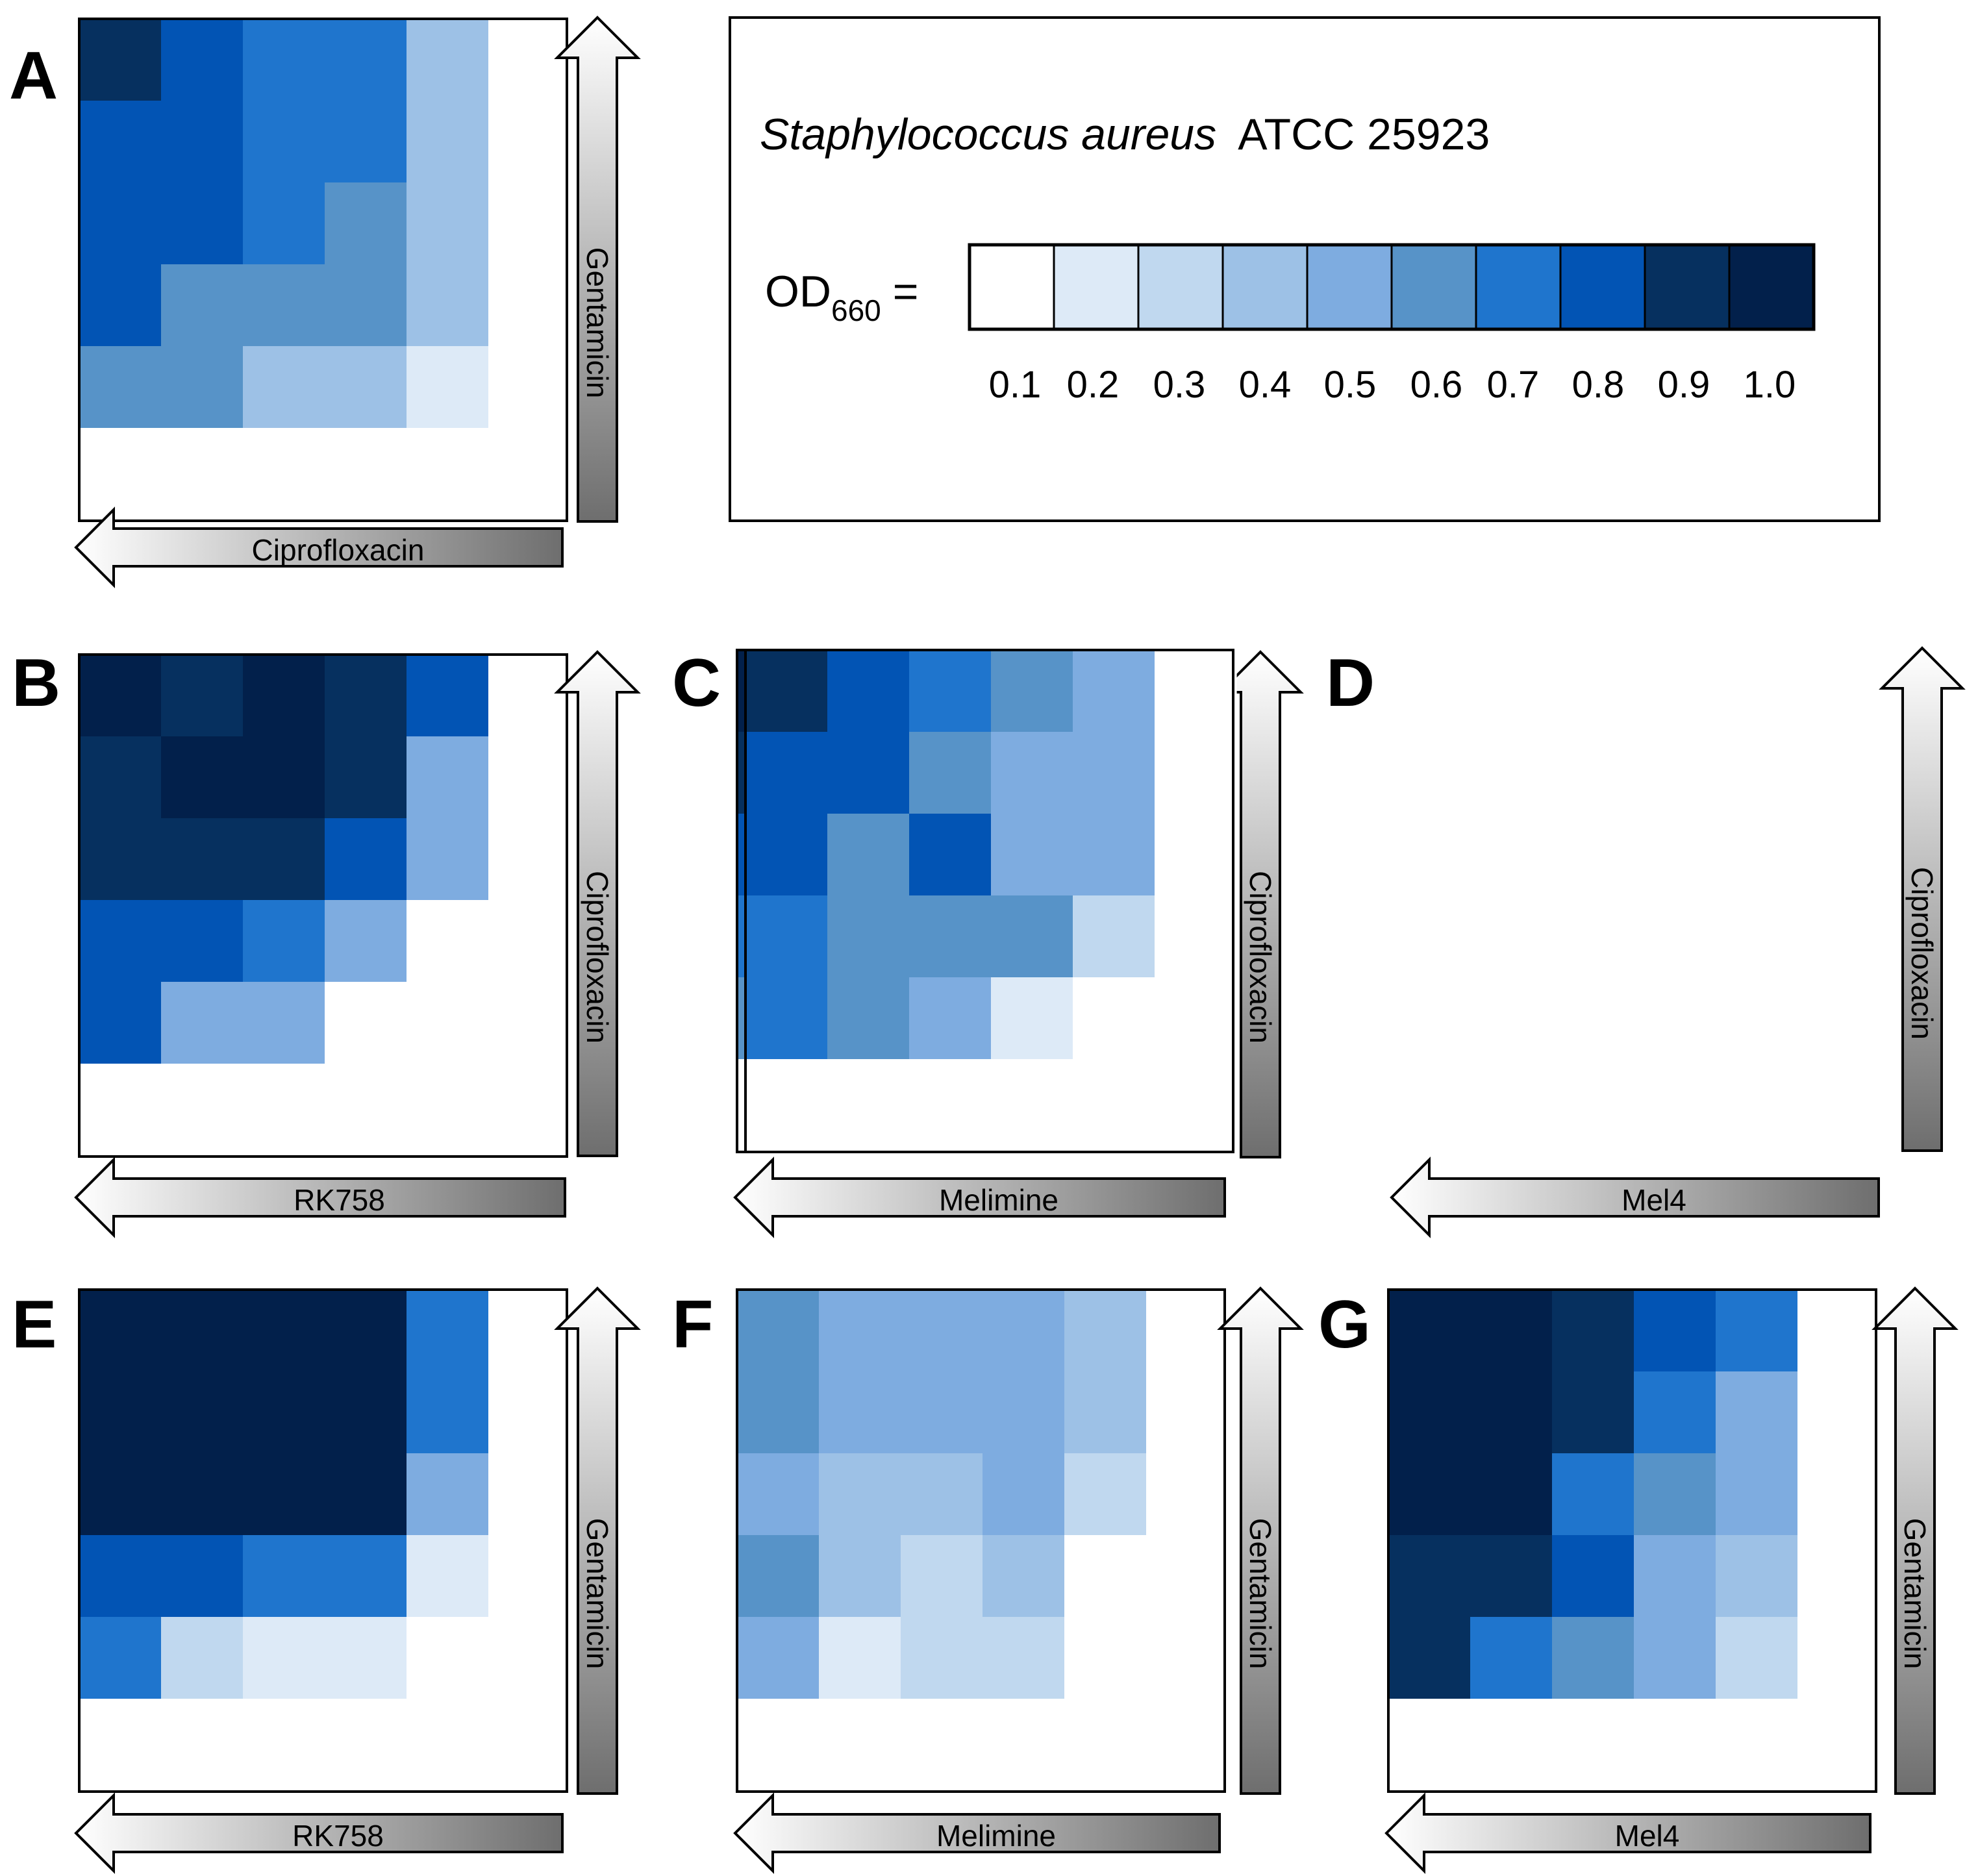 This screenshot has width=1978, height=1876. Describe the element at coordinates (1392, 287) in the screenshot. I see `scale-border` at that location.